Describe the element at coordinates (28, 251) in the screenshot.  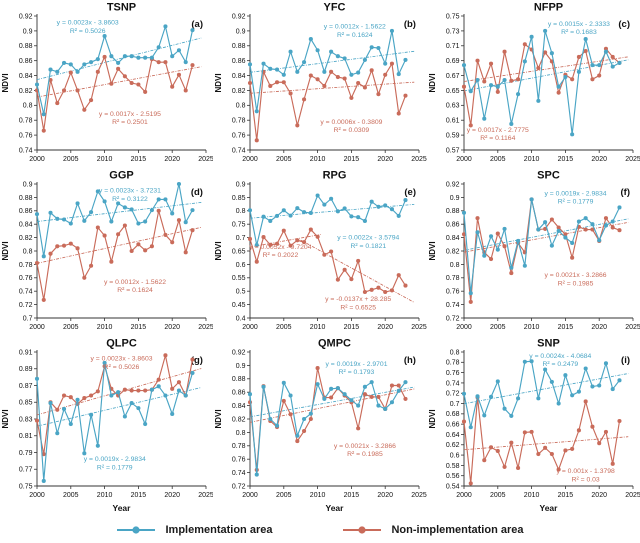
I see `y-tick-label: 0.8` at that location.